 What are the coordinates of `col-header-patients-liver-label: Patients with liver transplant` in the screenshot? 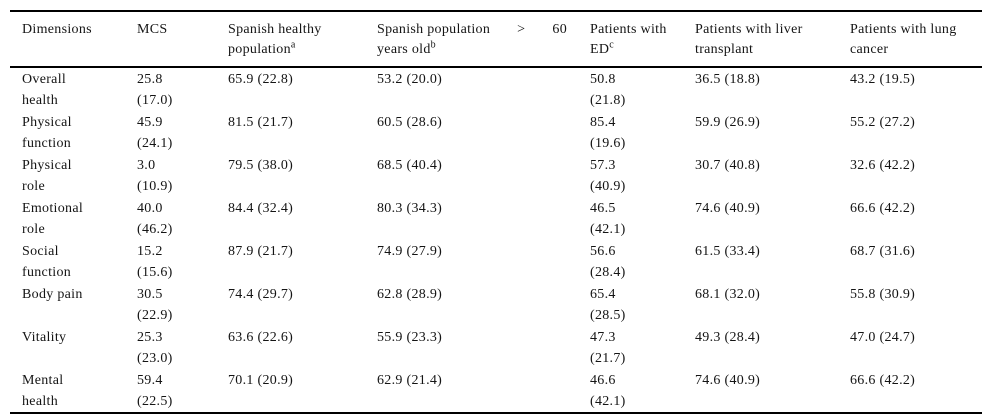 It's located at (749, 39).